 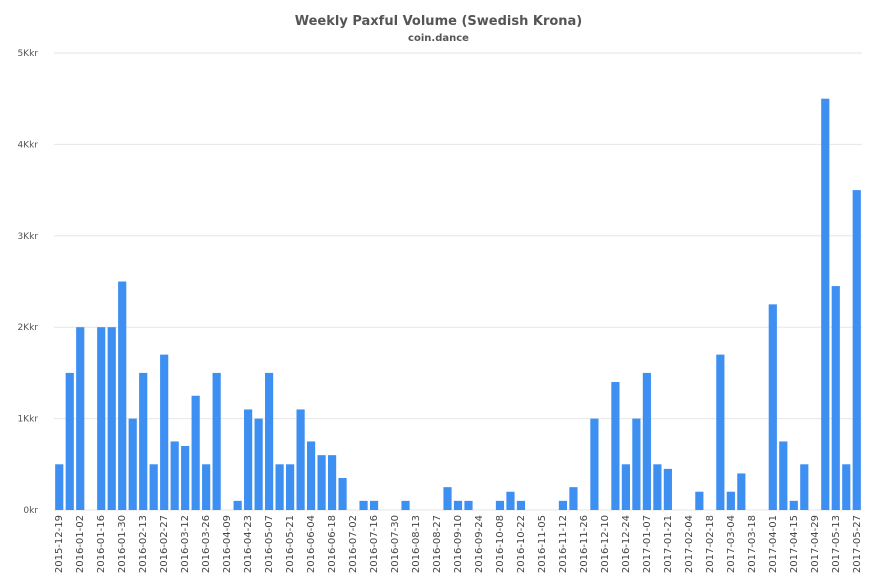 What do you see at coordinates (353, 544) in the screenshot?
I see `x-tick-label: 2016-07-02` at bounding box center [353, 544].